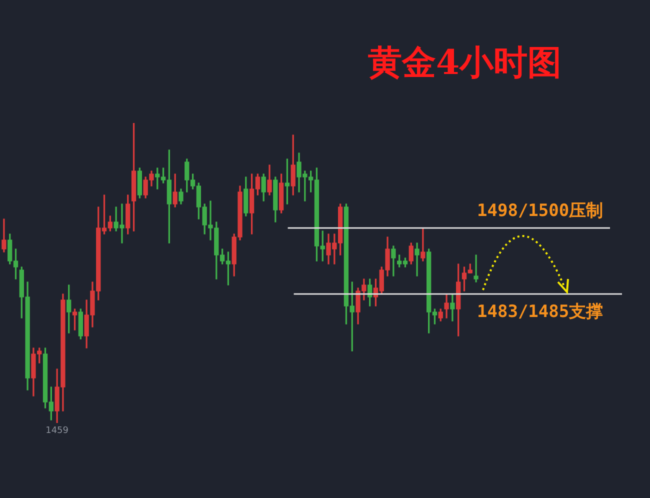  What do you see at coordinates (540, 210) in the screenshot?
I see `ref-line-label: 1498/1500压制` at bounding box center [540, 210].